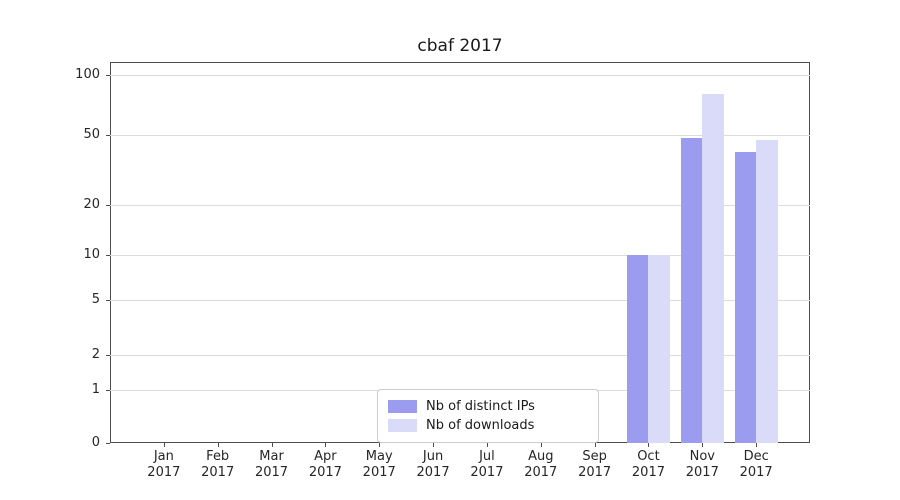 This screenshot has height=500, width=900. Describe the element at coordinates (745, 297) in the screenshot. I see `bar-dec-distinct-ips` at that location.